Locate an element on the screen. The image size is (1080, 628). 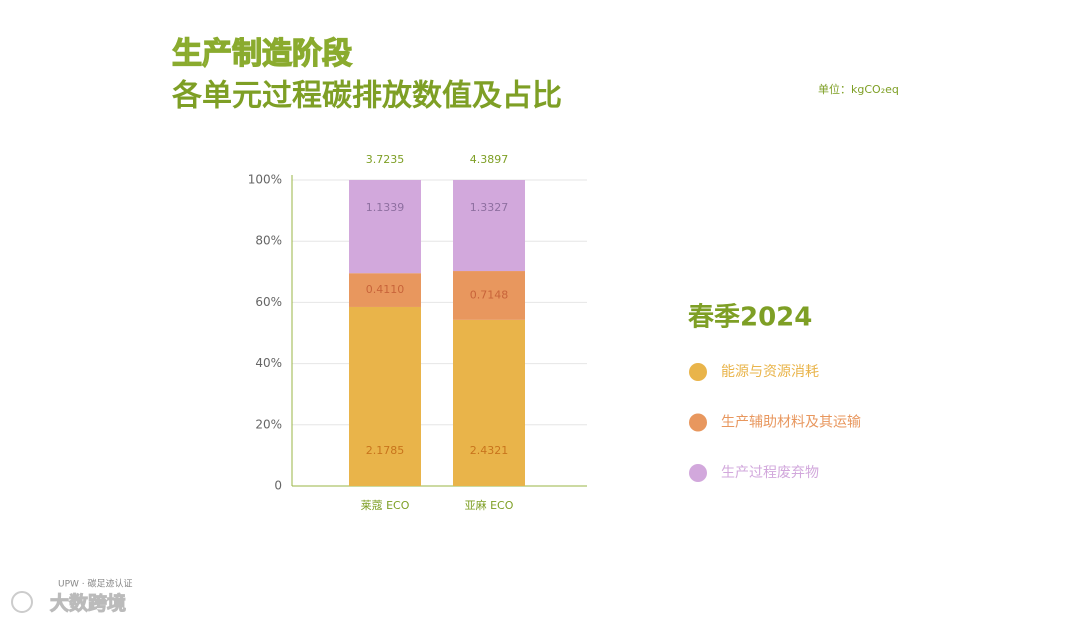
chart-subtitle: 各单元过程碳排放数值及占比 is located at coordinates (366, 96).